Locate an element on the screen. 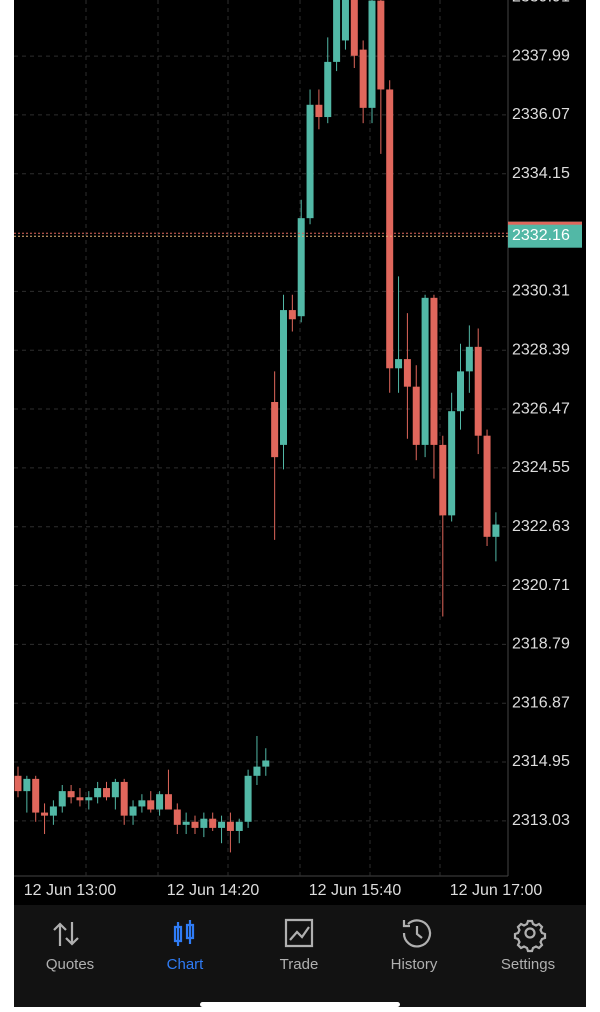  y-tick-label: 2318.79 is located at coordinates (541, 644).